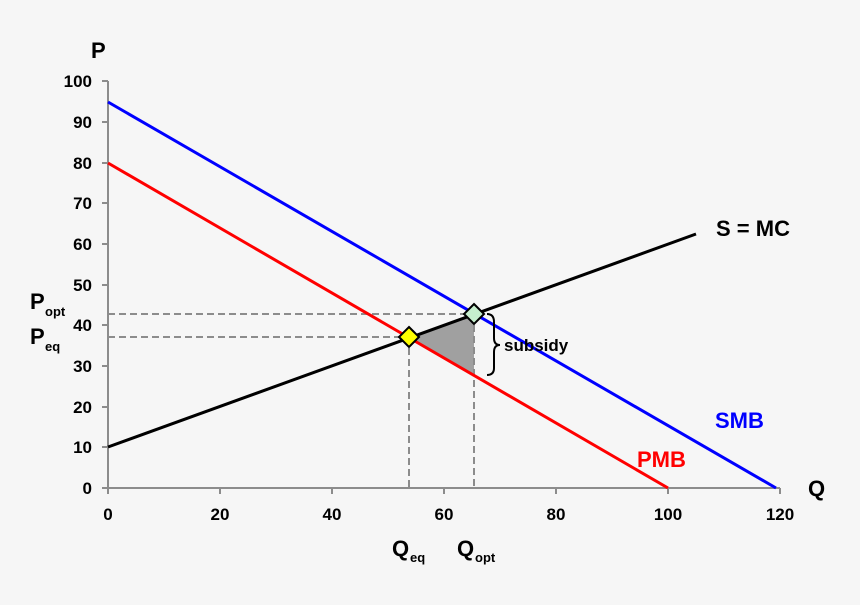  What do you see at coordinates (87, 488) in the screenshot?
I see `y-tick-label: 0` at bounding box center [87, 488].